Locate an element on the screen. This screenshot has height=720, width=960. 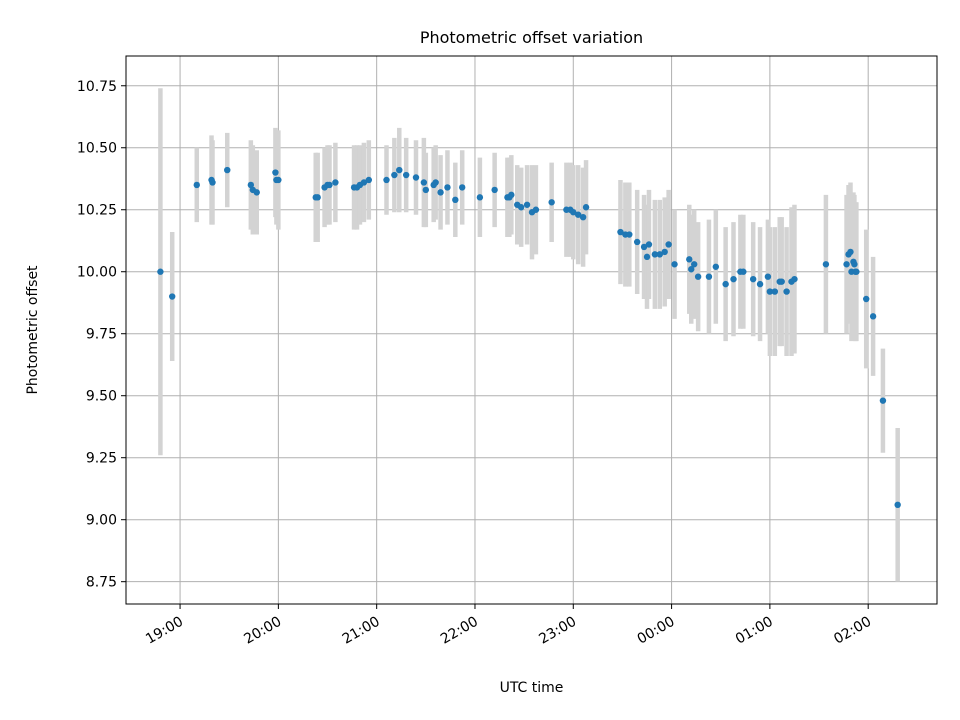
x-axis-label: UTC time is located at coordinates (532, 688).